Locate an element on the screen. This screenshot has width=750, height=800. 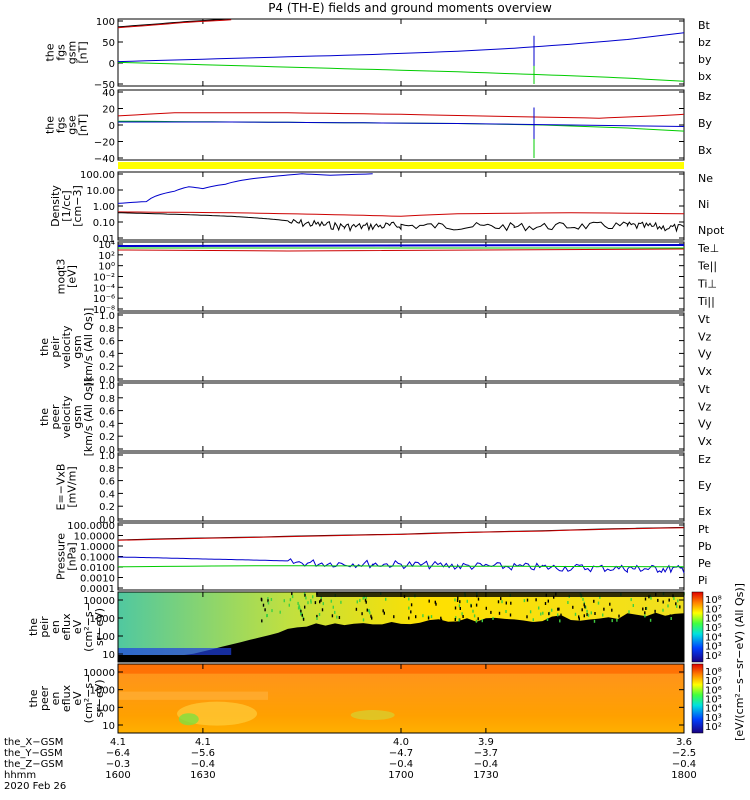
legend-bt: Bt is located at coordinates (704, 25).